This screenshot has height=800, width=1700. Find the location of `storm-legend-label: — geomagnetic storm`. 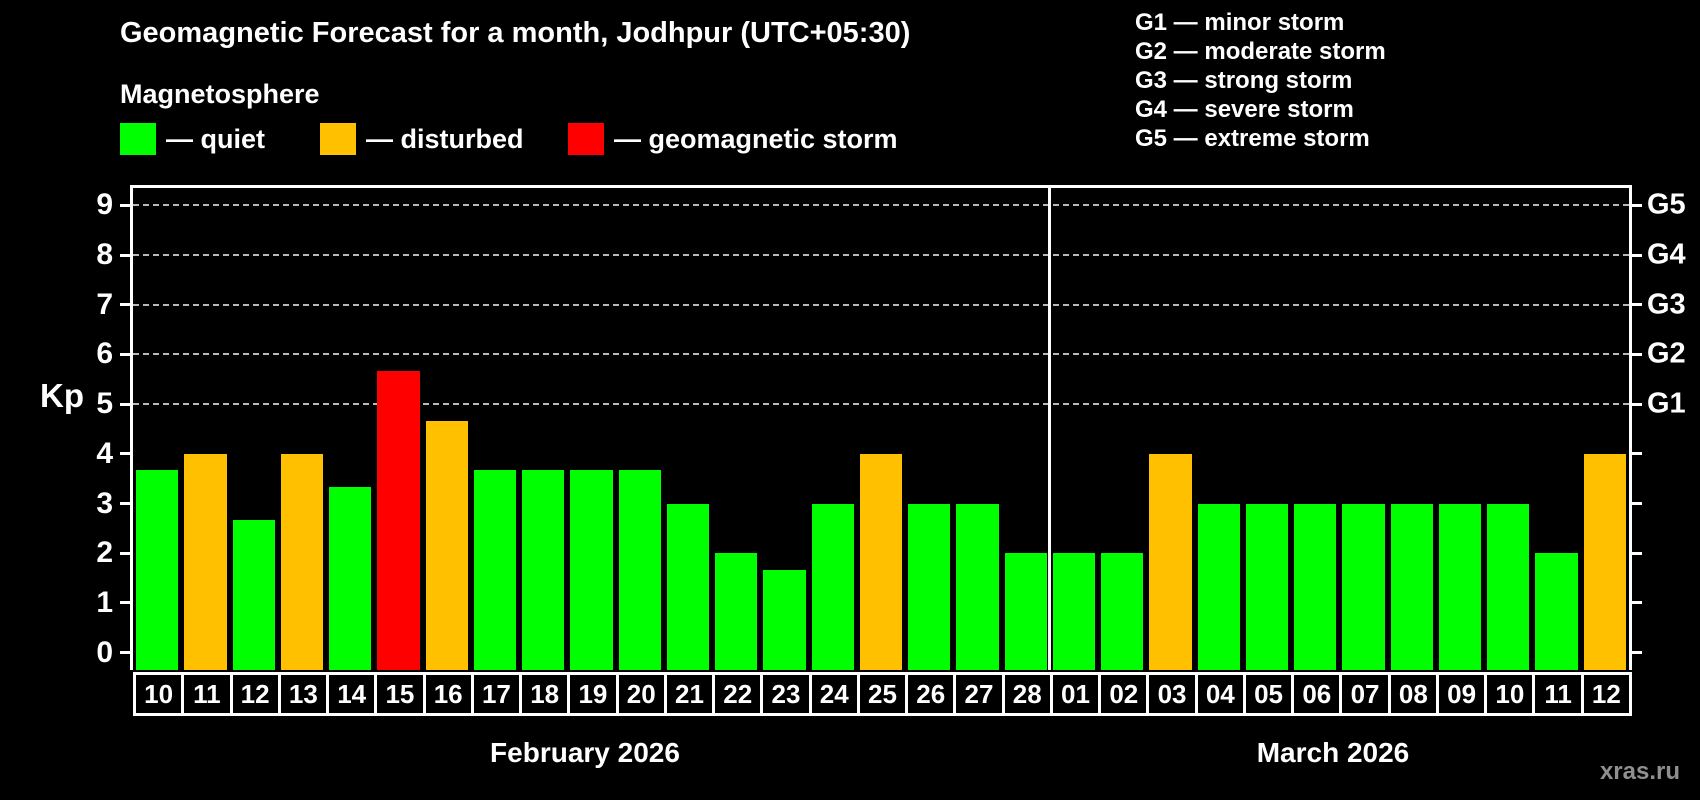

storm-legend-label: — geomagnetic storm is located at coordinates (756, 139).